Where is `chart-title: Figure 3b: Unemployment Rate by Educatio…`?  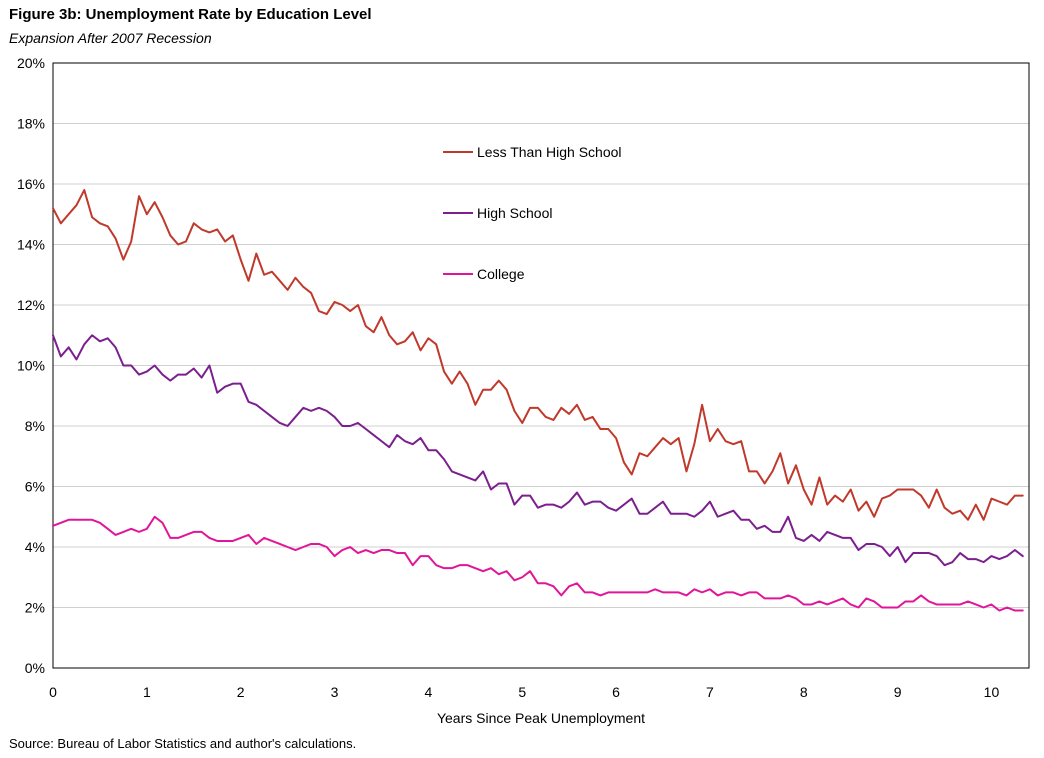 chart-title: Figure 3b: Unemployment Rate by Educatio… is located at coordinates (190, 14).